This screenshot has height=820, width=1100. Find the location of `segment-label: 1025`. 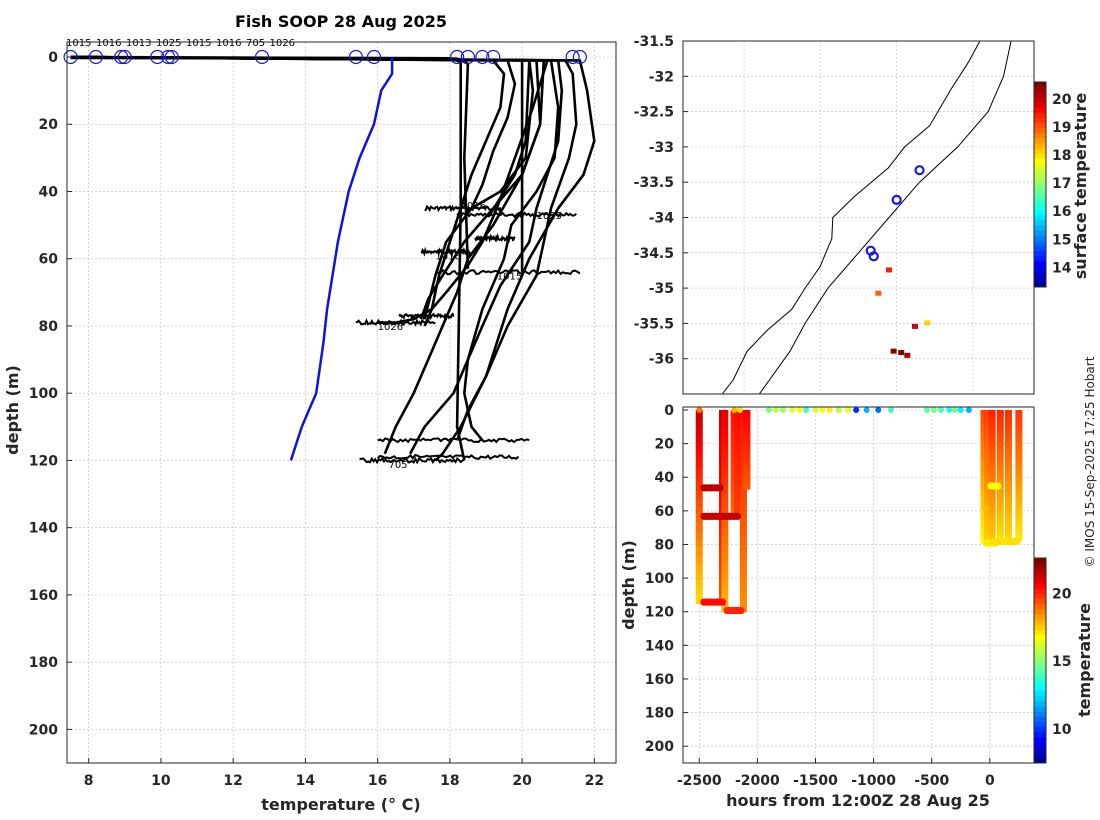

segment-label: 1025 is located at coordinates (549, 216).